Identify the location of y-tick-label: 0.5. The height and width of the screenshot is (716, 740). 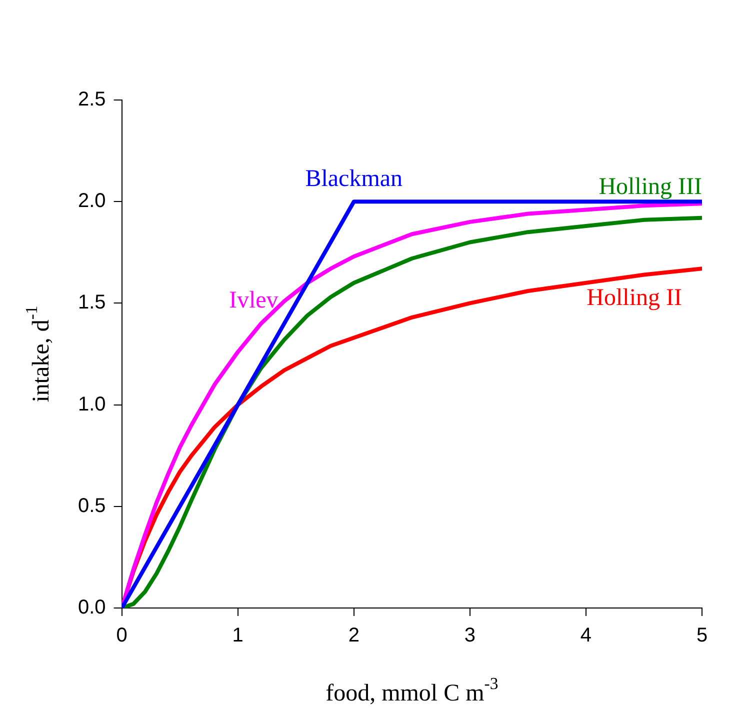
(92, 505).